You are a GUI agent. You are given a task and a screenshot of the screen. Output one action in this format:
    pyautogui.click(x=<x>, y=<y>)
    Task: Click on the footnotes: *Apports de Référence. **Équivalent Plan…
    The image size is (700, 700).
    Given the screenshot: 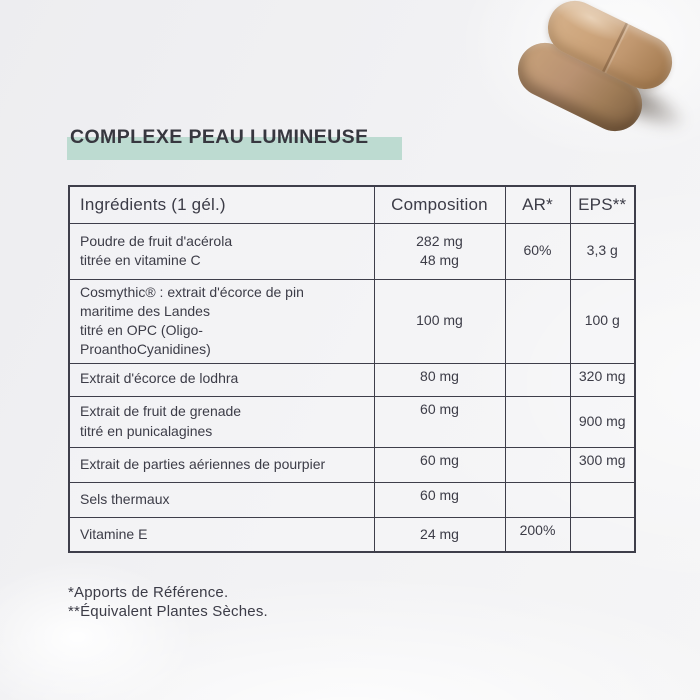 What is the action you would take?
    pyautogui.click(x=168, y=602)
    